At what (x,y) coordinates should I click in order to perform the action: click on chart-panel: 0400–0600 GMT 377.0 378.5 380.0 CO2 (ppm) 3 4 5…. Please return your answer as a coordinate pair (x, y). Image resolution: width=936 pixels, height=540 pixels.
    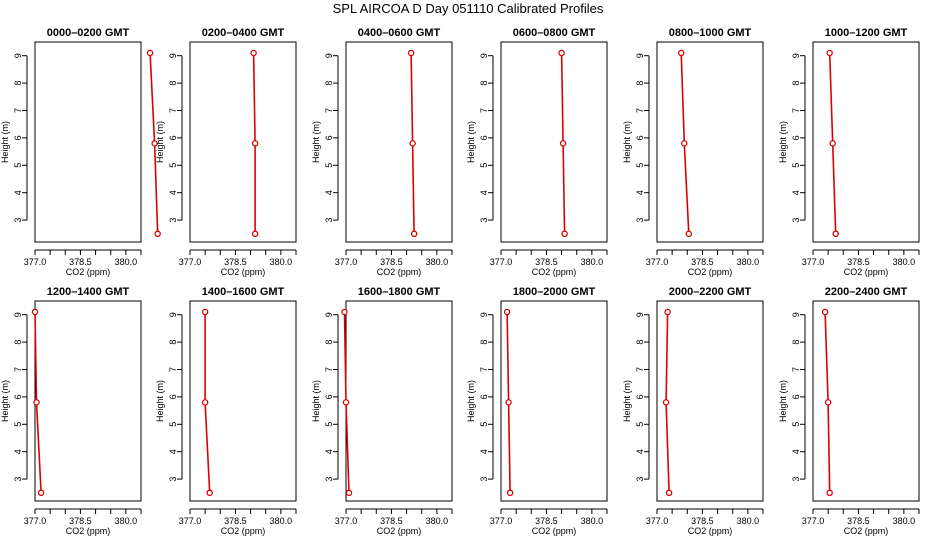
    Looking at the image, I should click on (382, 152).